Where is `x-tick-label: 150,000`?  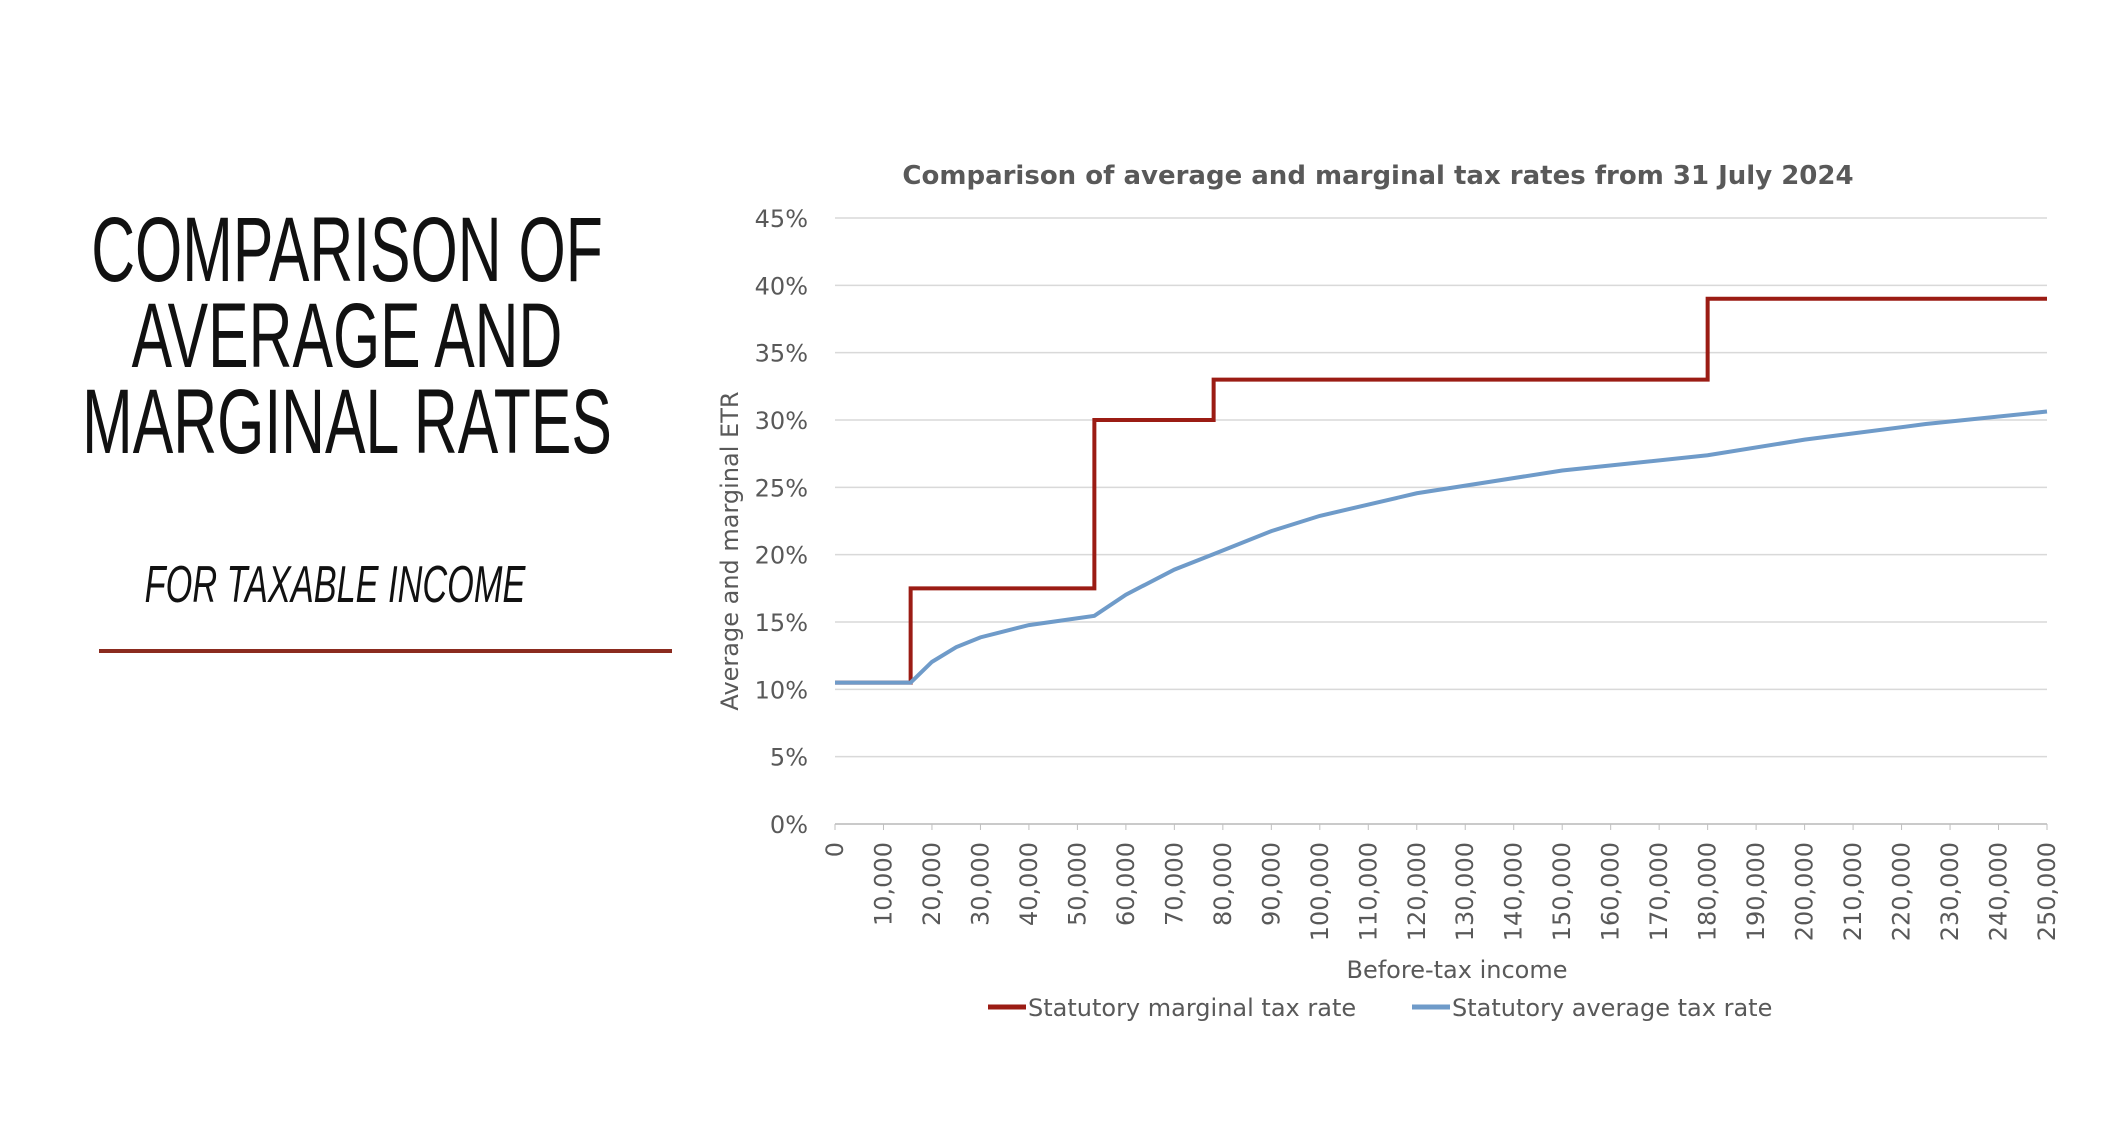 x-tick-label: 150,000 is located at coordinates (1562, 891).